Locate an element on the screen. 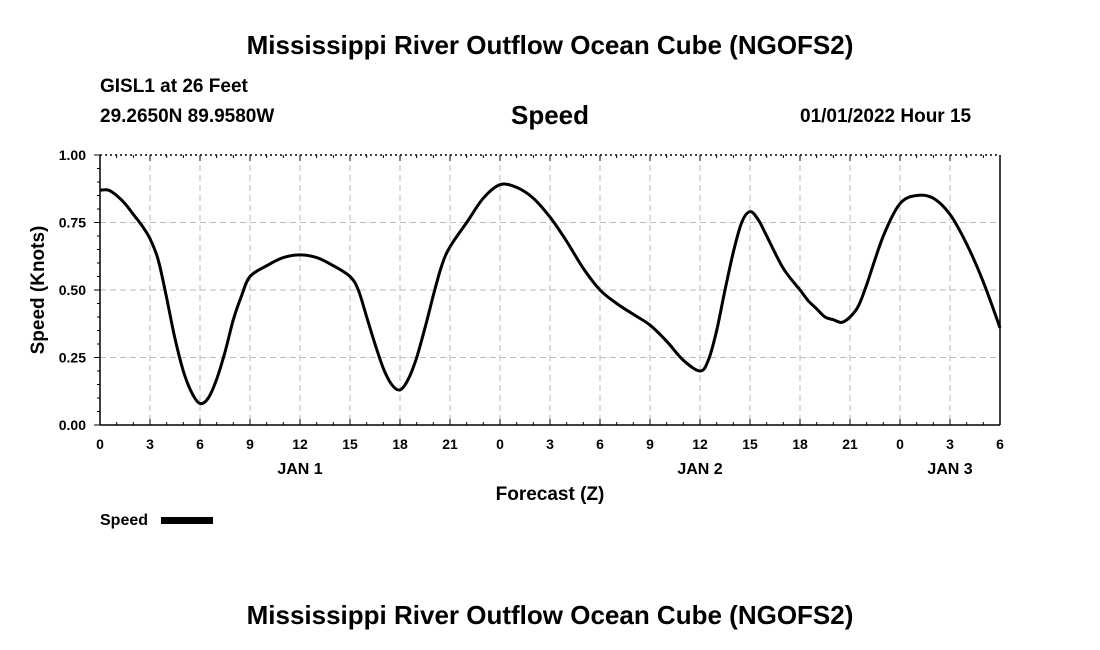 This screenshot has width=1100, height=650. day-label: JAN 1 is located at coordinates (299, 469).